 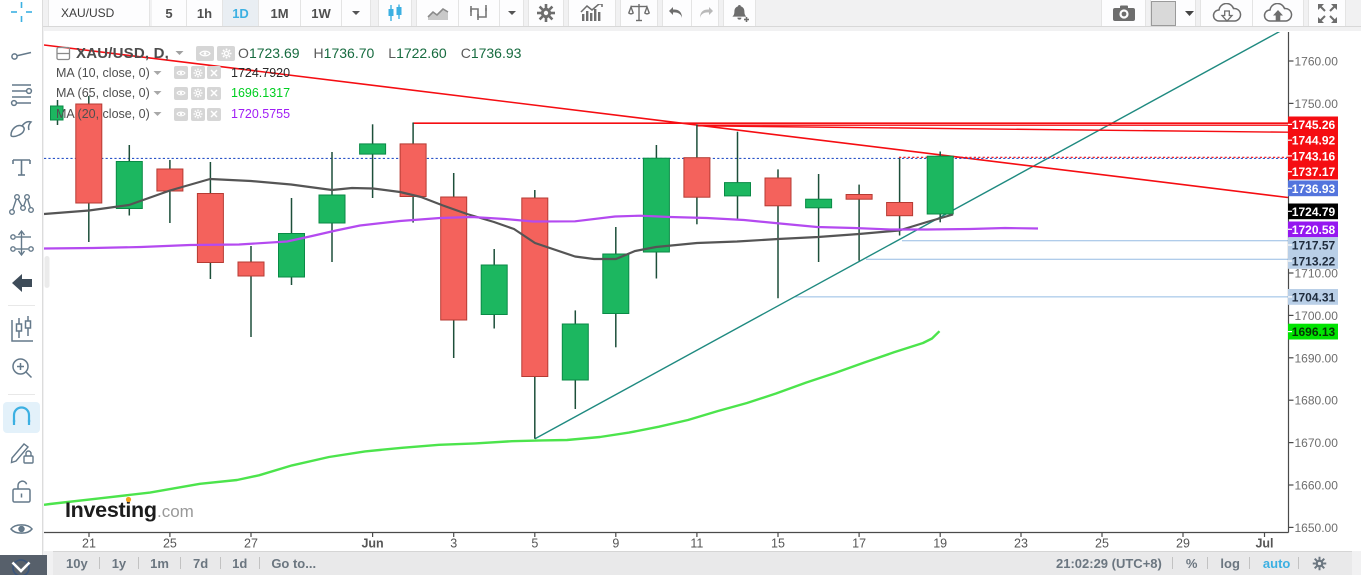 I want to click on svg-text: 1650.00, so click(x=1317, y=528).